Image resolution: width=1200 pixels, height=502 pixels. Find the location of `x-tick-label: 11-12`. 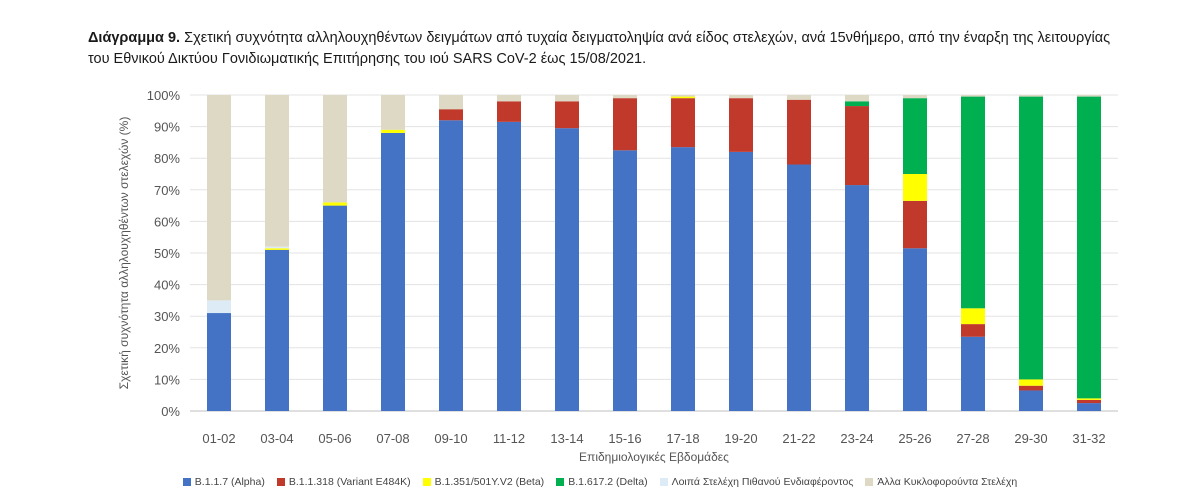

x-tick-label: 11-12 is located at coordinates (509, 438).